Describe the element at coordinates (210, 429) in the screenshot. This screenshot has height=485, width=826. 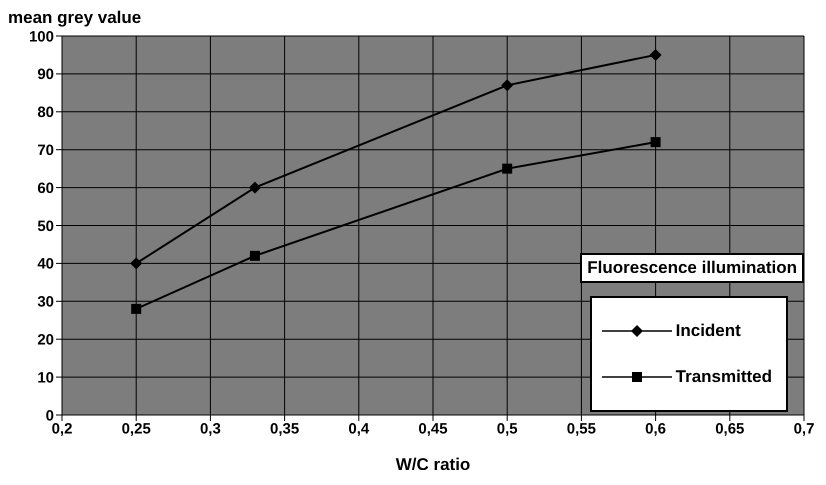
I see `x-tick-label: 0,3` at that location.